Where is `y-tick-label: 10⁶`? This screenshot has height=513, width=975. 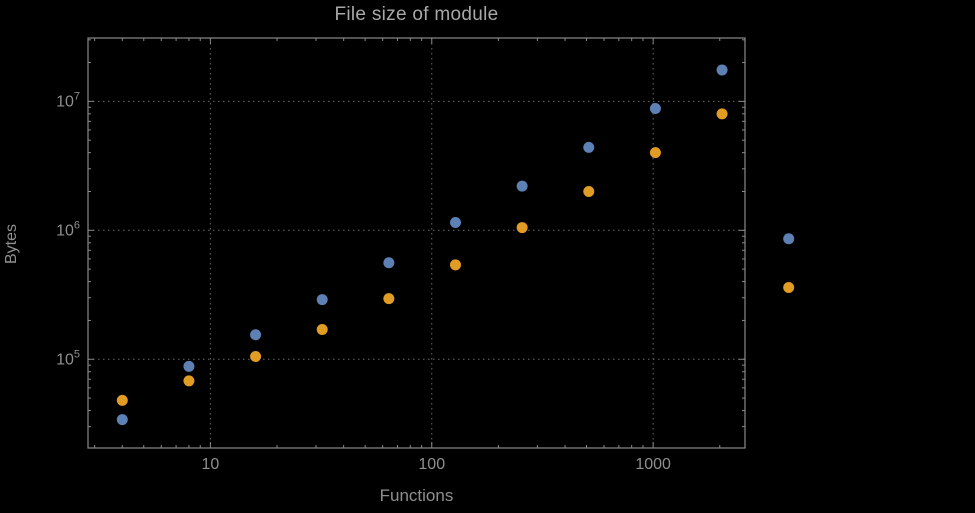 y-tick-label: 10⁶ is located at coordinates (68, 229).